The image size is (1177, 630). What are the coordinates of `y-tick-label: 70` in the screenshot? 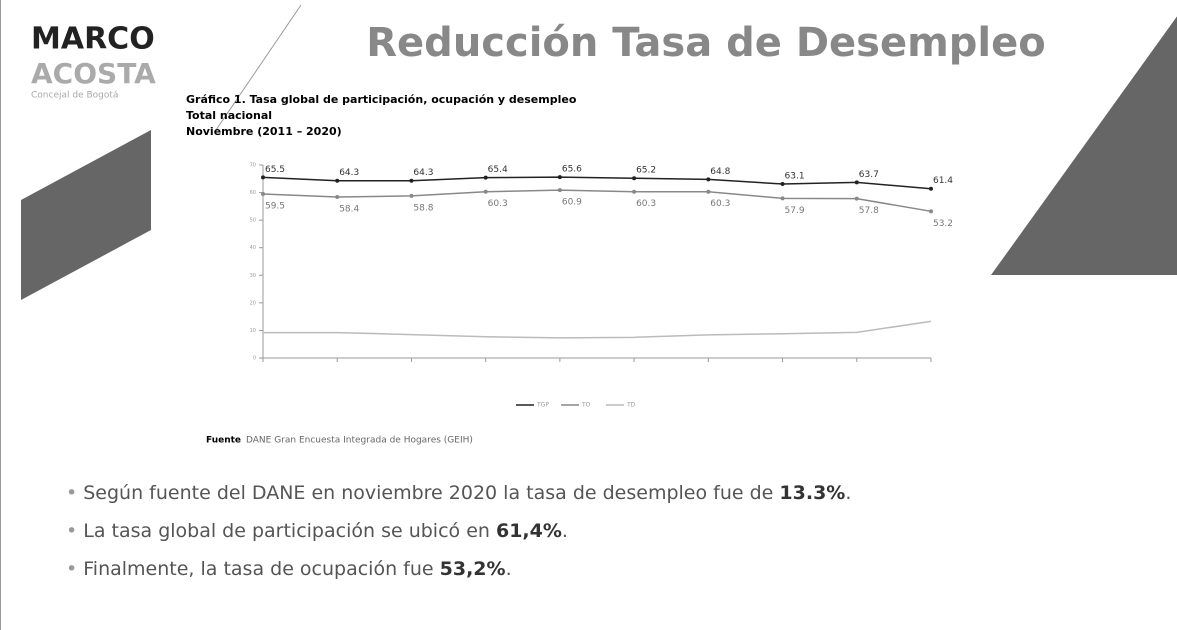 It's located at (253, 166).